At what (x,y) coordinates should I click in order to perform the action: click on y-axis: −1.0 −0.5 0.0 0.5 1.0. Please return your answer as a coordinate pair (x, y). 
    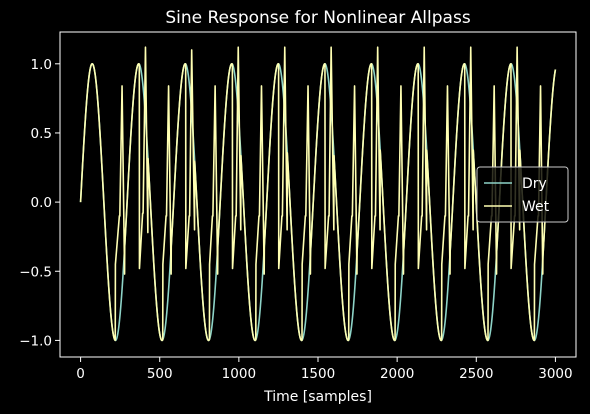
    Looking at the image, I should click on (39, 203).